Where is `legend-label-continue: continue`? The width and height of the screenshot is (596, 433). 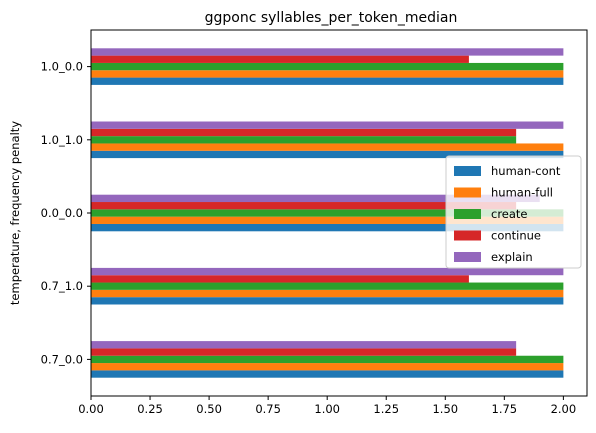
legend-label-continue: continue is located at coordinates (516, 236).